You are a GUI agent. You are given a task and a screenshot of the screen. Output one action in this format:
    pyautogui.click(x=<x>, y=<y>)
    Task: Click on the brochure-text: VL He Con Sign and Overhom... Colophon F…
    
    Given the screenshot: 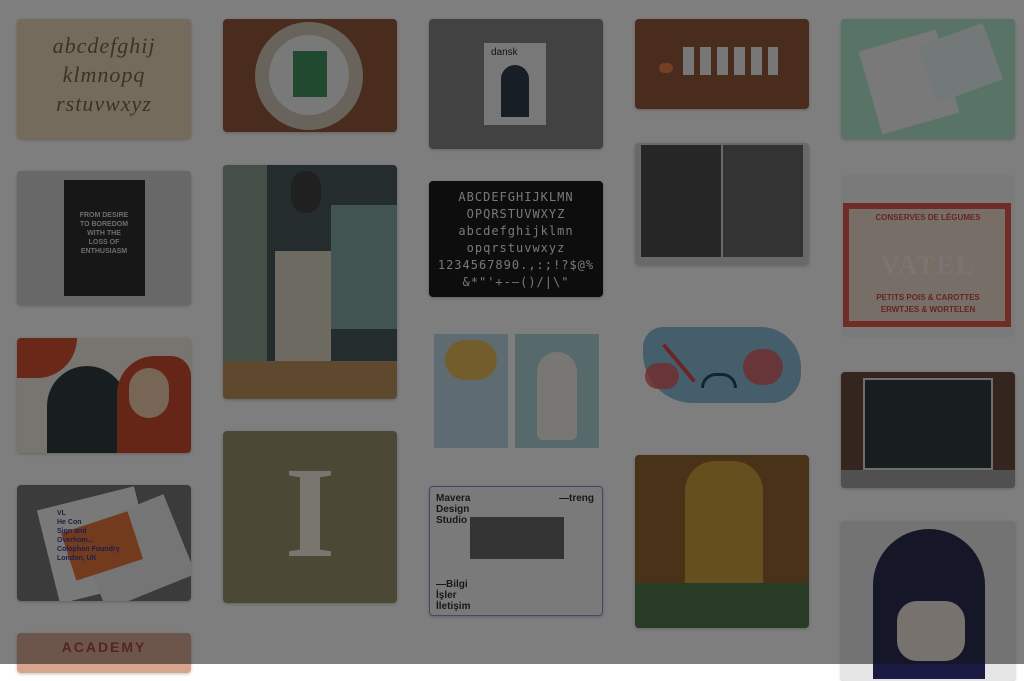 What is the action you would take?
    pyautogui.click(x=88, y=536)
    